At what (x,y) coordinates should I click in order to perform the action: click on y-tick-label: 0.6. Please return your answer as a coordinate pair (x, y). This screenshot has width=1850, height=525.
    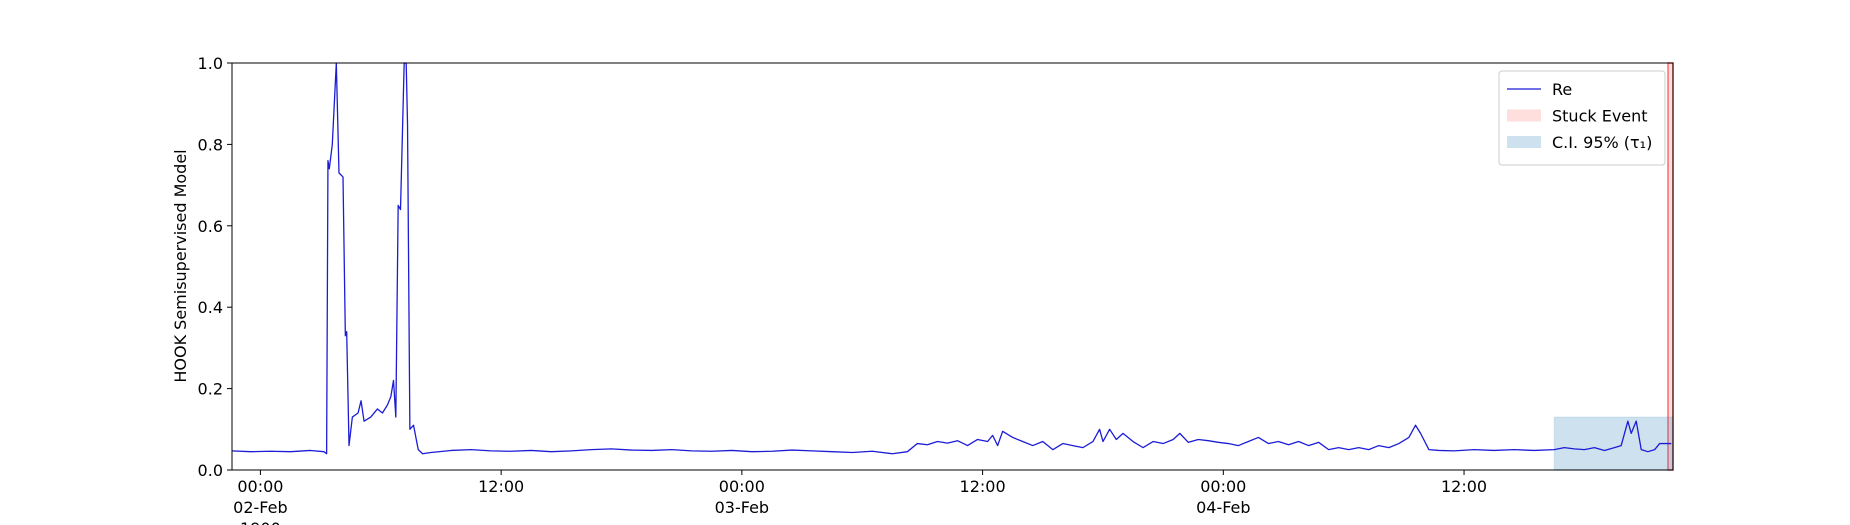
    Looking at the image, I should click on (210, 226).